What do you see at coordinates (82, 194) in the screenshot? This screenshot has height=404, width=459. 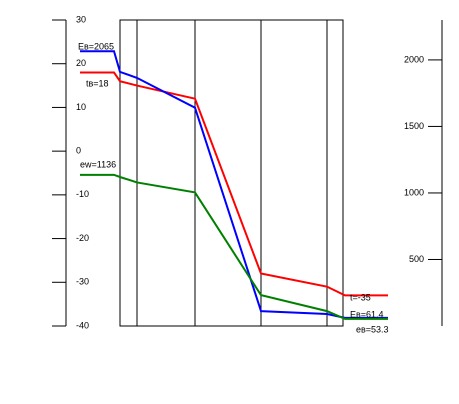 I see `y-tick-label: -10` at bounding box center [82, 194].